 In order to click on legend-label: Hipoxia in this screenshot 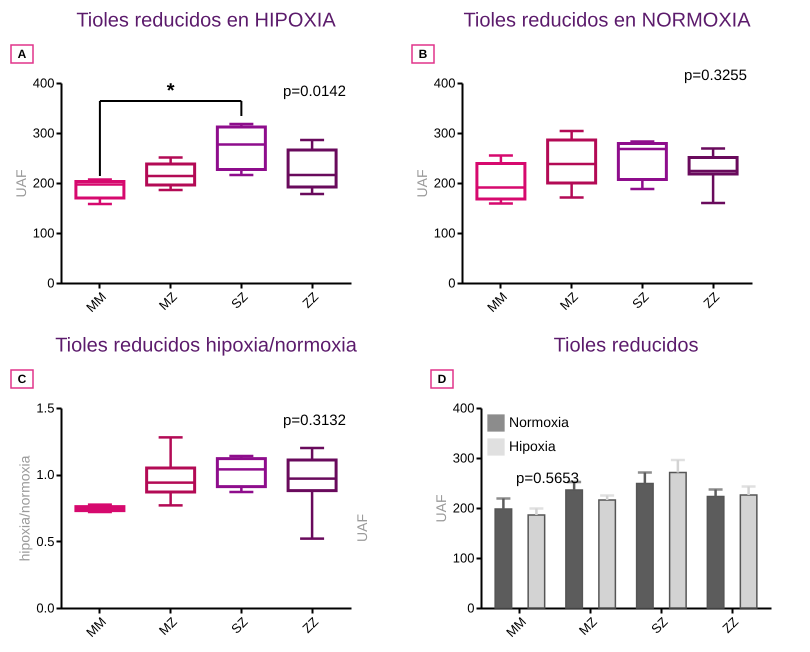, I will do `click(532, 446)`.